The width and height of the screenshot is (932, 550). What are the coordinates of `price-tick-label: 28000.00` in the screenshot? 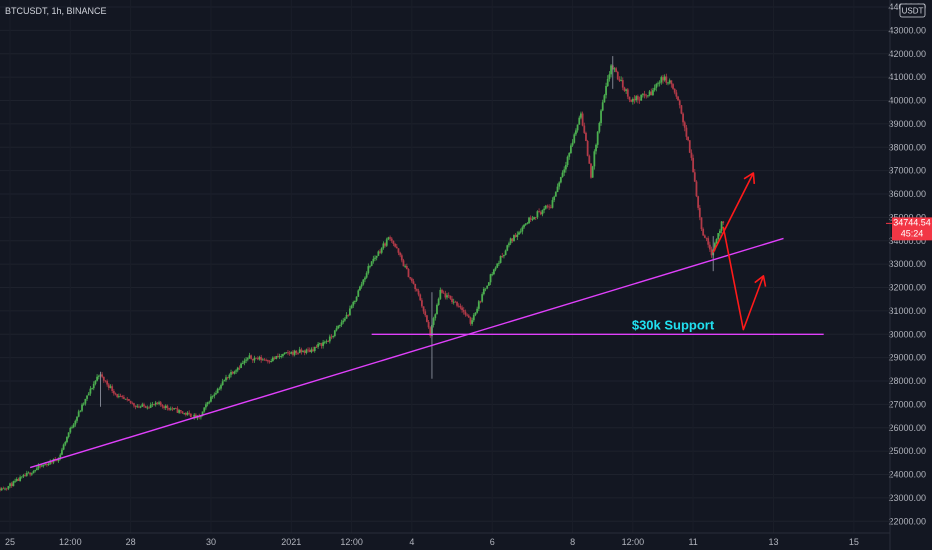 It's located at (907, 381).